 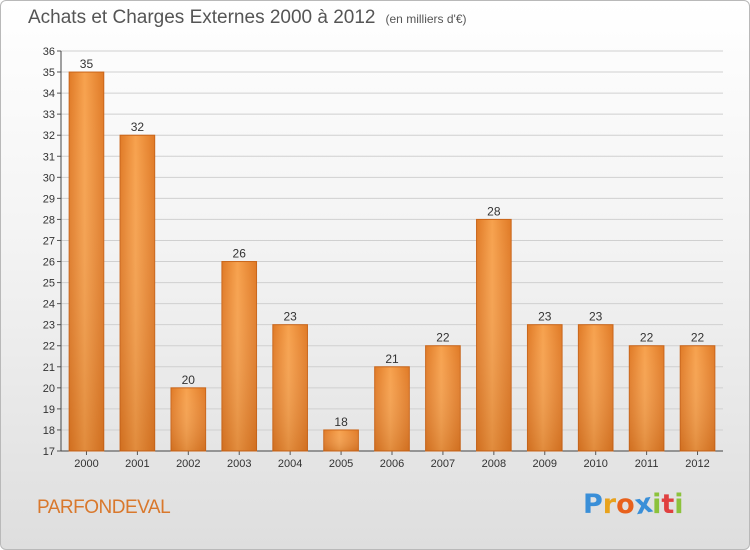 What do you see at coordinates (87, 64) in the screenshot?
I see `bar-value-label: 35` at bounding box center [87, 64].